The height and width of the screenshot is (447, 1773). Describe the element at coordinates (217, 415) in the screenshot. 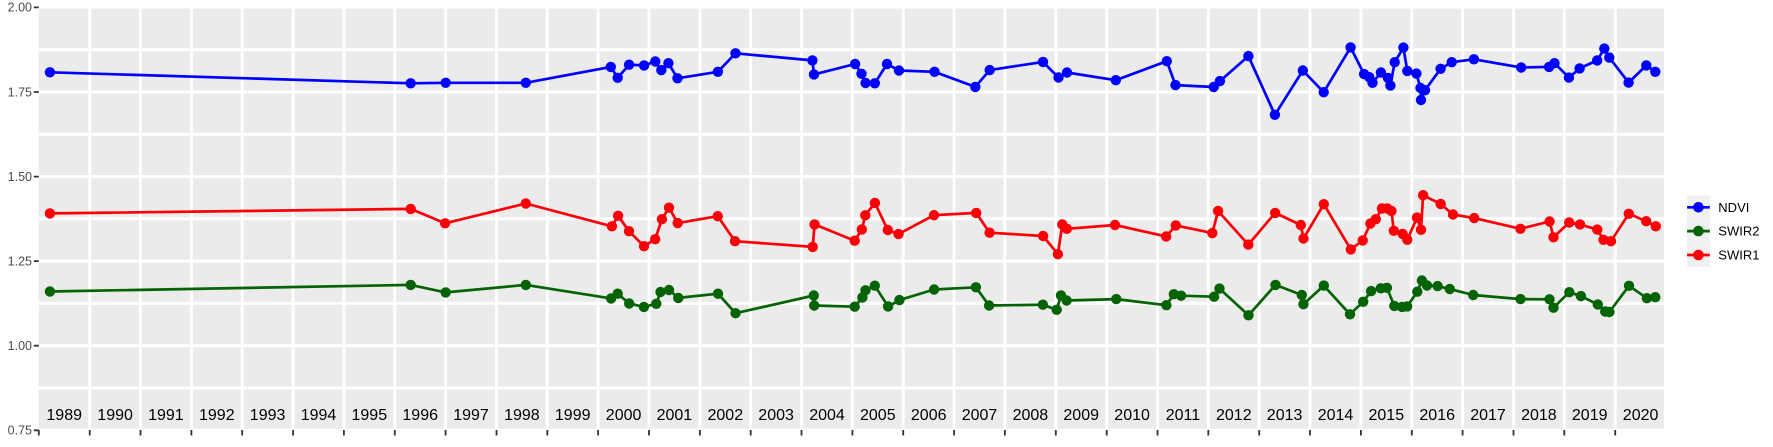

I see `svg-text: 1992` at that location.